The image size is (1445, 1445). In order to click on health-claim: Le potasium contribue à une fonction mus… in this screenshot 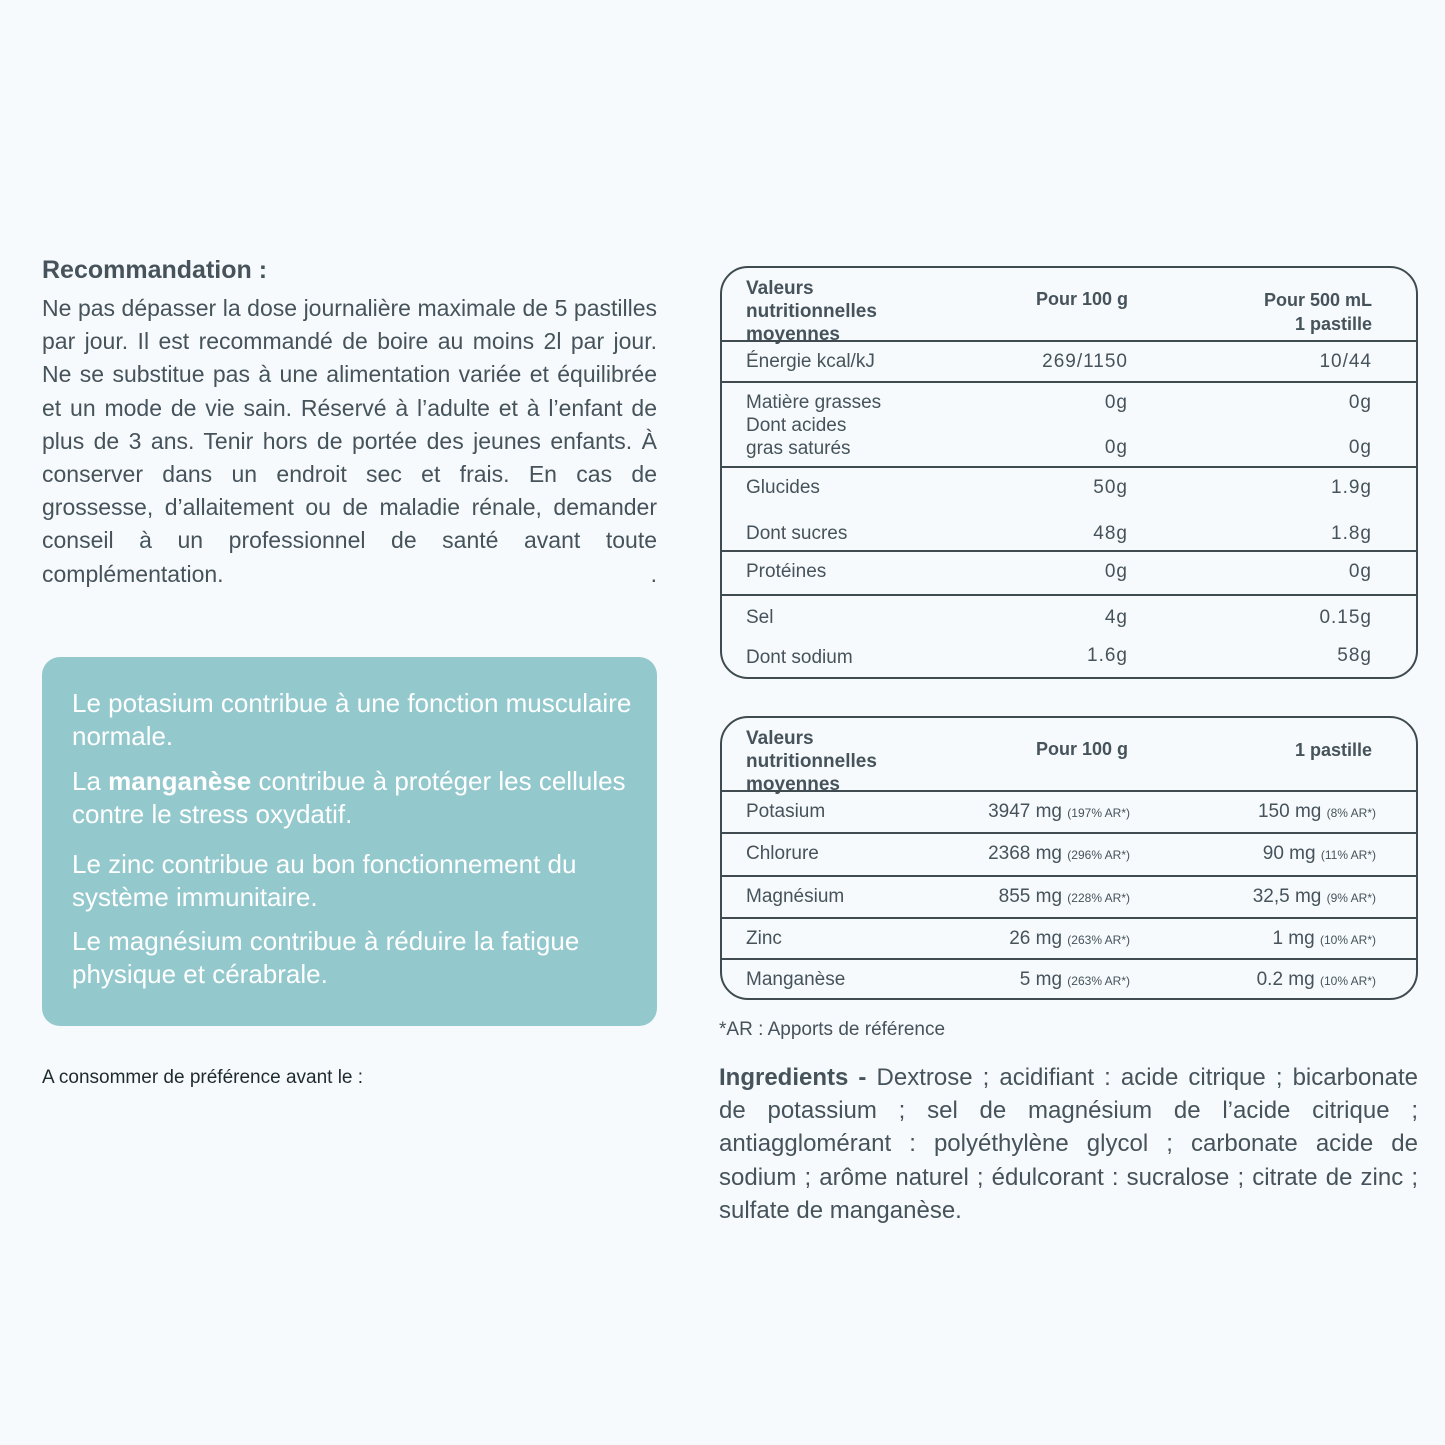, I will do `click(352, 720)`.